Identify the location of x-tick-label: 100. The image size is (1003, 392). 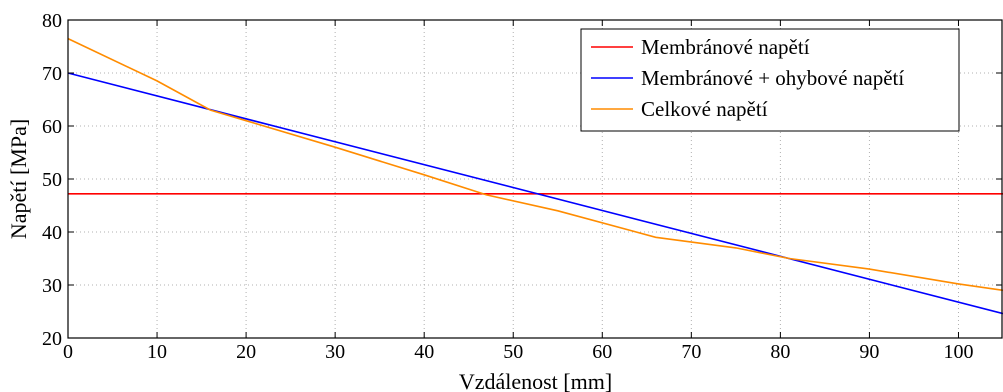
(958, 352).